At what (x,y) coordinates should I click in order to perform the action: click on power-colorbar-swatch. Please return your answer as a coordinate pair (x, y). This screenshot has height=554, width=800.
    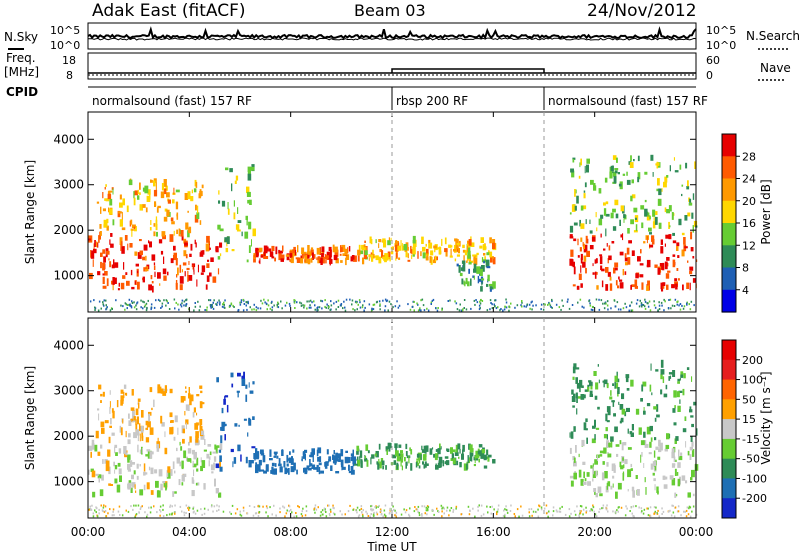
    Looking at the image, I should click on (729, 257).